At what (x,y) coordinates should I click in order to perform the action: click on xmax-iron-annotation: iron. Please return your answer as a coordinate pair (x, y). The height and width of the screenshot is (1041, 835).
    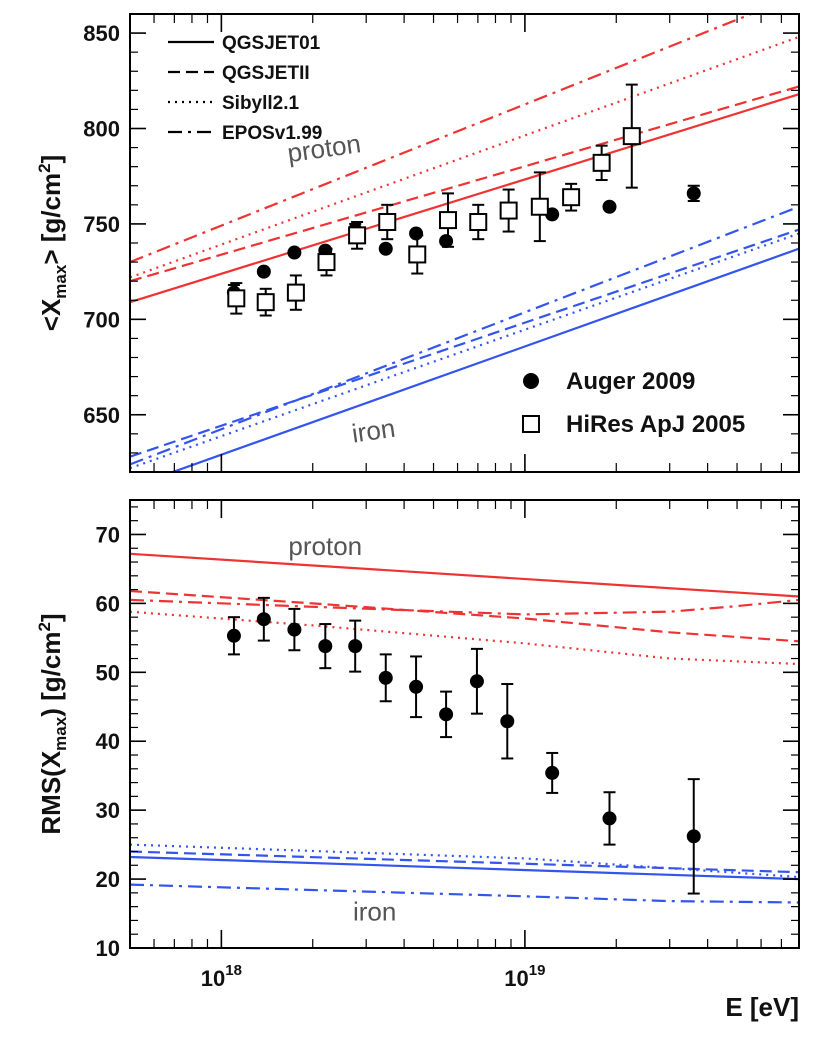
    Looking at the image, I should click on (373, 431).